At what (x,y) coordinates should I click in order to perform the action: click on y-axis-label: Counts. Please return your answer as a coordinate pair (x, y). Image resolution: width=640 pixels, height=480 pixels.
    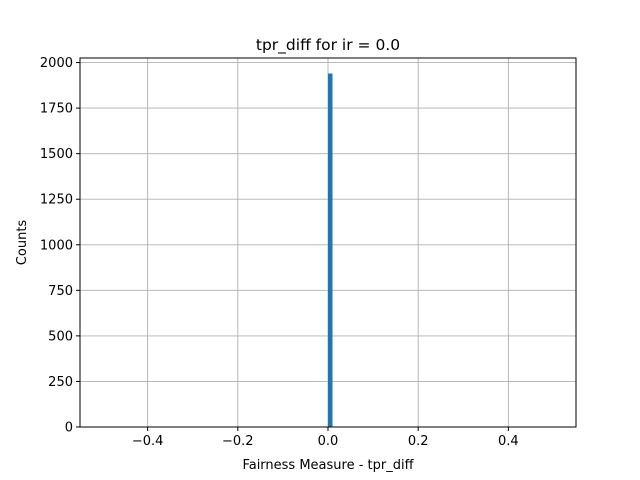
    Looking at the image, I should click on (22, 243).